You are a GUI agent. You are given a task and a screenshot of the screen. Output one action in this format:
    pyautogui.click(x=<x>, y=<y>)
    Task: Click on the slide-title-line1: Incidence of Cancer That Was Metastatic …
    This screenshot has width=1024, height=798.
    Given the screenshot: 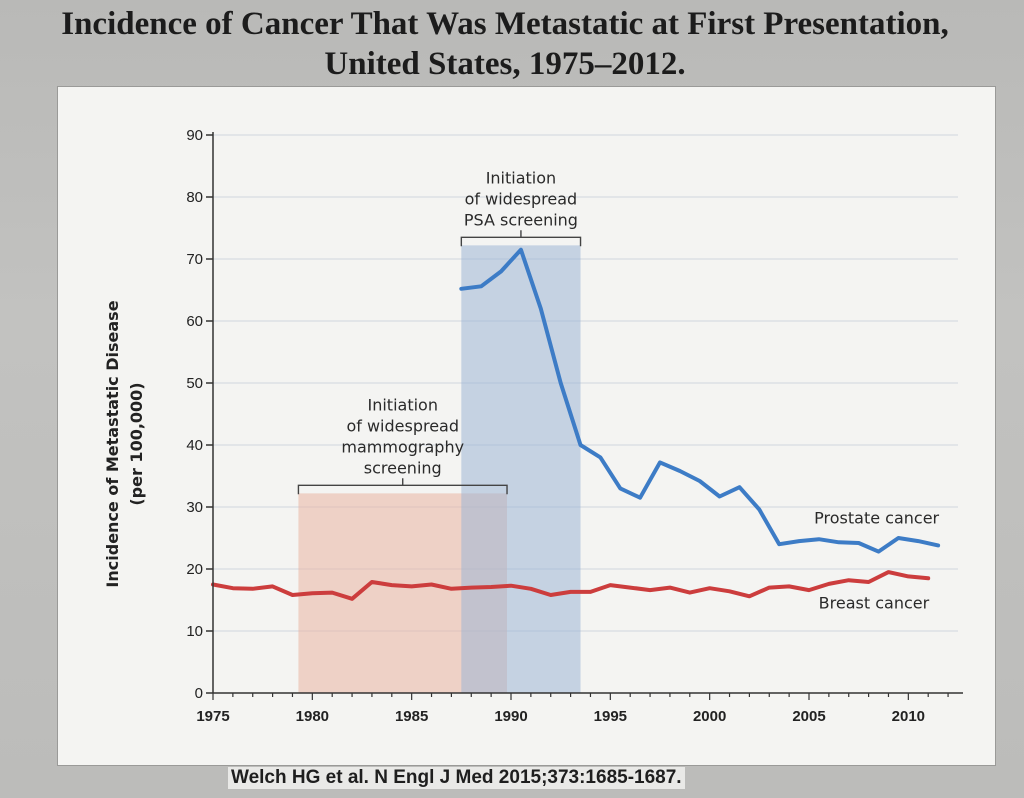 What is the action you would take?
    pyautogui.click(x=505, y=24)
    